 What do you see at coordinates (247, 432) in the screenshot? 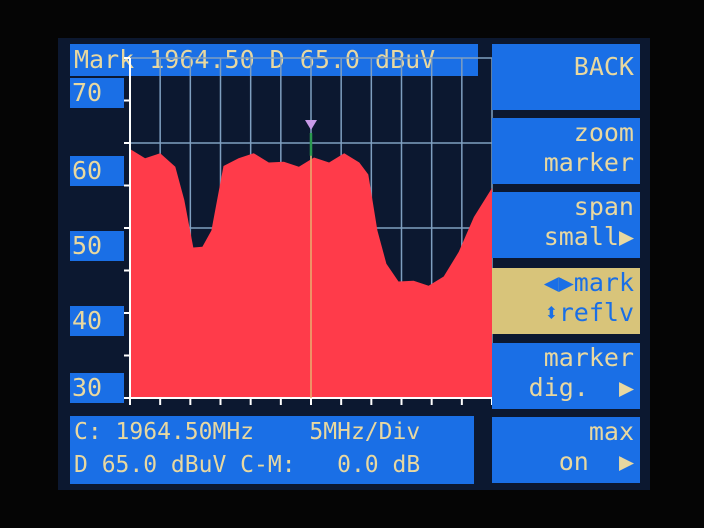
I see `center-freq-readout: C: 1964.50MHz 5MHz/Div` at bounding box center [247, 432].